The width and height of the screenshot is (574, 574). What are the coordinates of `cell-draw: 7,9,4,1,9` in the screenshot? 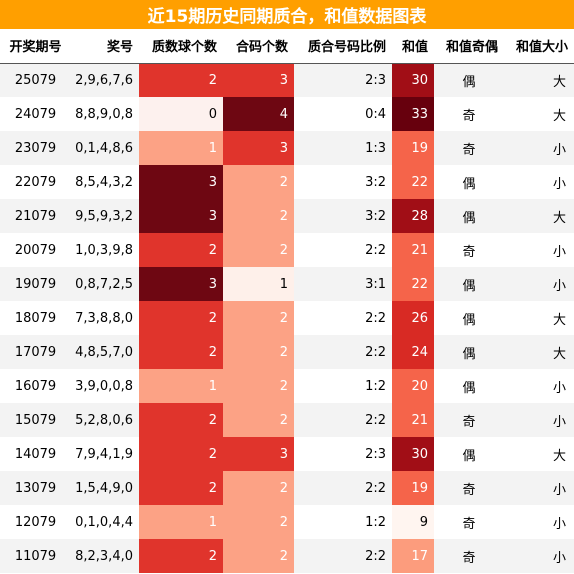 It's located at (104, 454).